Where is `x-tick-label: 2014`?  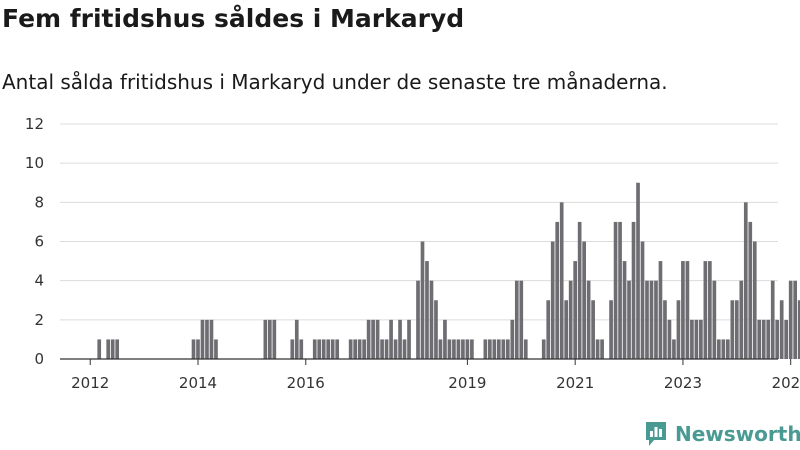
x-tick-label: 2014 is located at coordinates (198, 383).